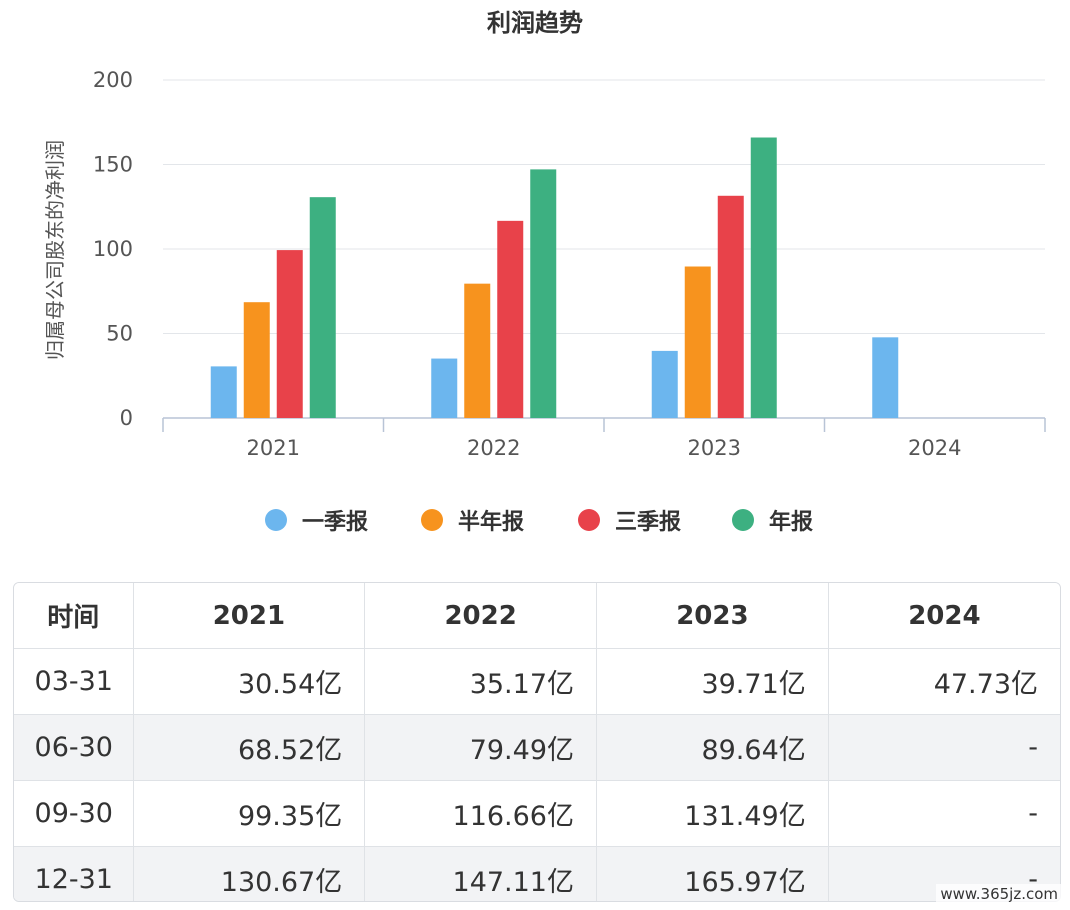 The width and height of the screenshot is (1070, 910). What do you see at coordinates (249, 681) in the screenshot?
I see `table-cell: 30.54亿` at bounding box center [249, 681].